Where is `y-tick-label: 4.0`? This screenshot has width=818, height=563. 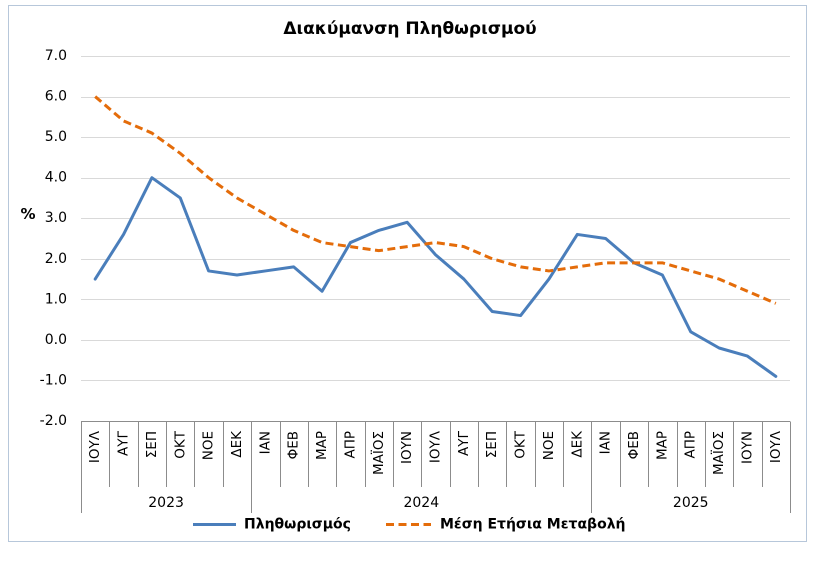
y-tick-label: 4.0 is located at coordinates (56, 178).